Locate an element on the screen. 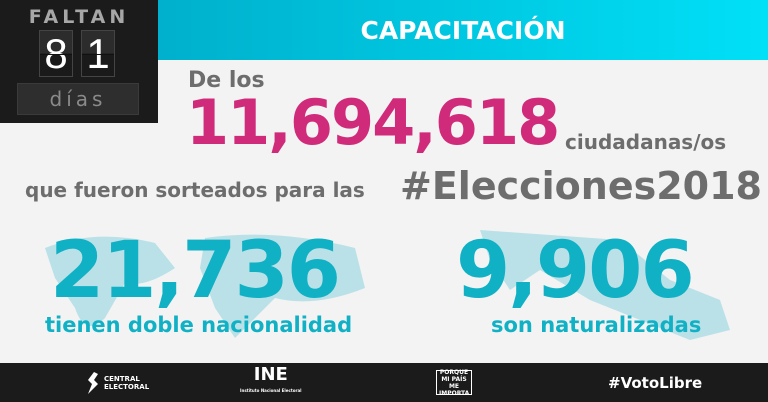 The image size is (768, 402). page-title: CAPACITACIÓN is located at coordinates (463, 30).